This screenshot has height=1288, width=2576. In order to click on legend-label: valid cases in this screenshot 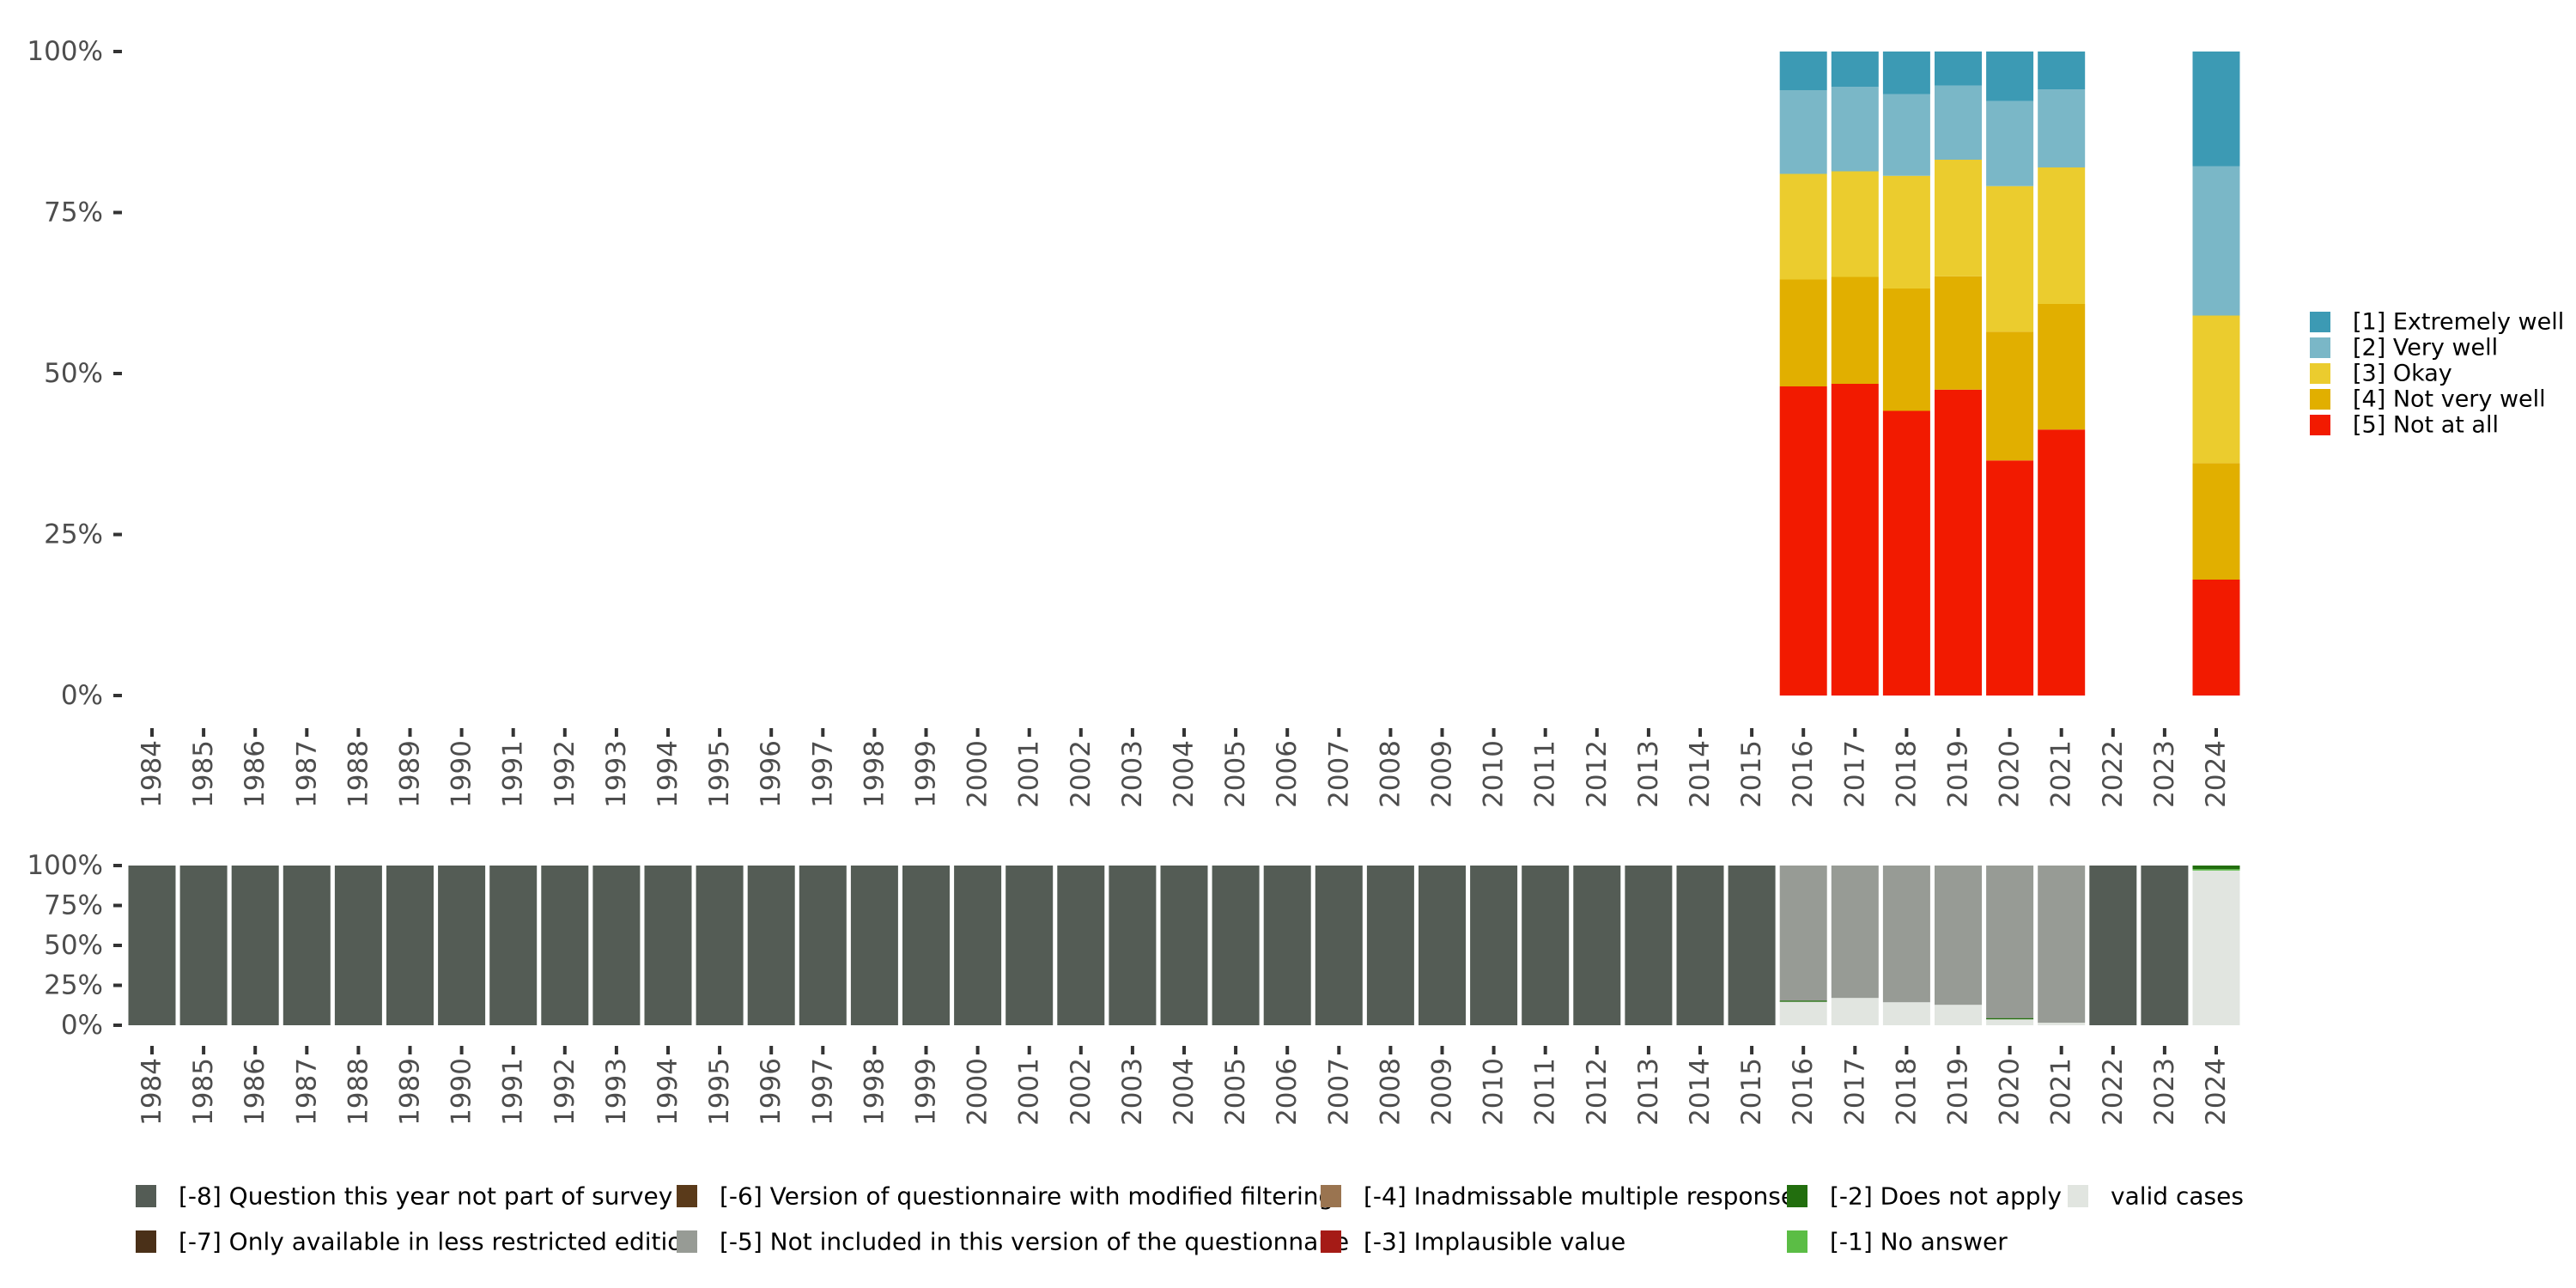, I will do `click(2178, 1196)`.